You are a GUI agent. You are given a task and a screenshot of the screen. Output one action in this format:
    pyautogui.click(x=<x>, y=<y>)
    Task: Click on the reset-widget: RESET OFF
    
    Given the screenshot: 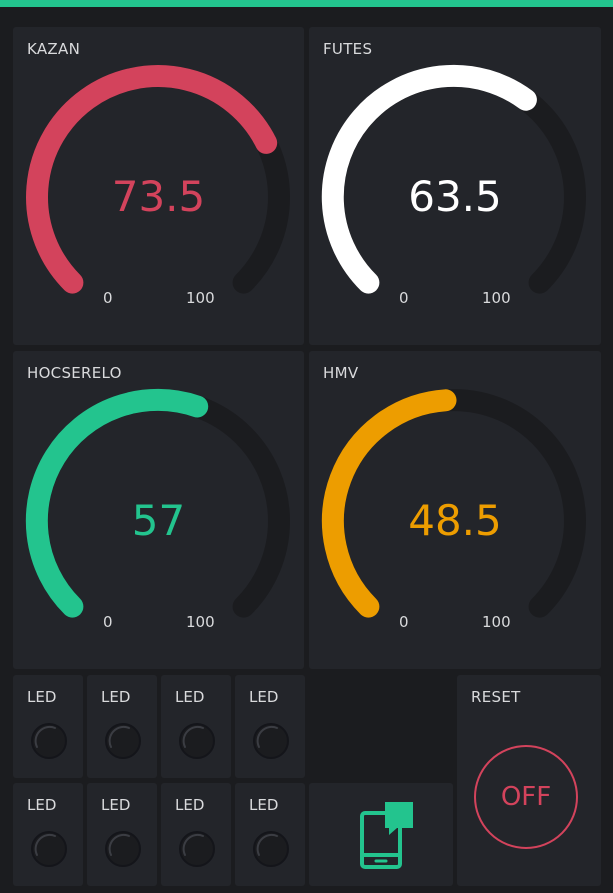 What is the action you would take?
    pyautogui.click(x=529, y=780)
    